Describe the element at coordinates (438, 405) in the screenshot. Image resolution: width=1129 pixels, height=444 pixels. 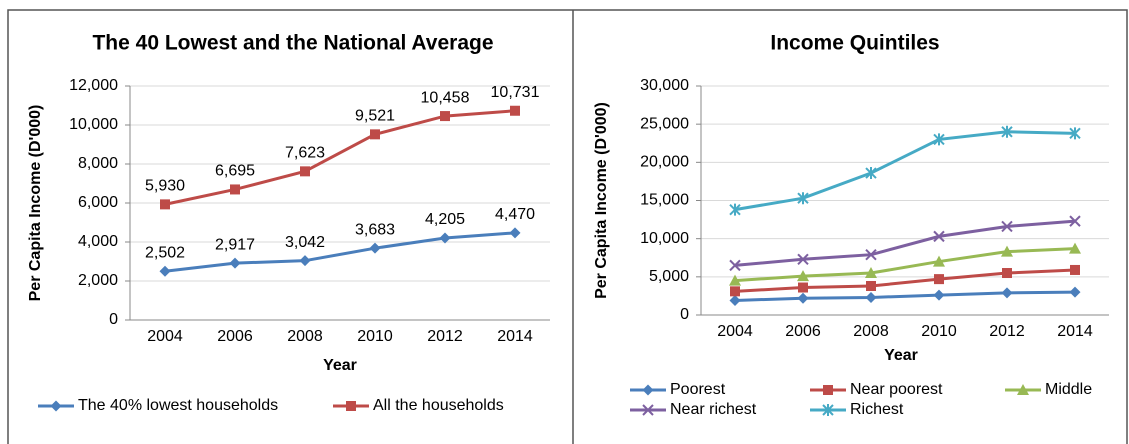
I see `legend-label: All the households` at that location.